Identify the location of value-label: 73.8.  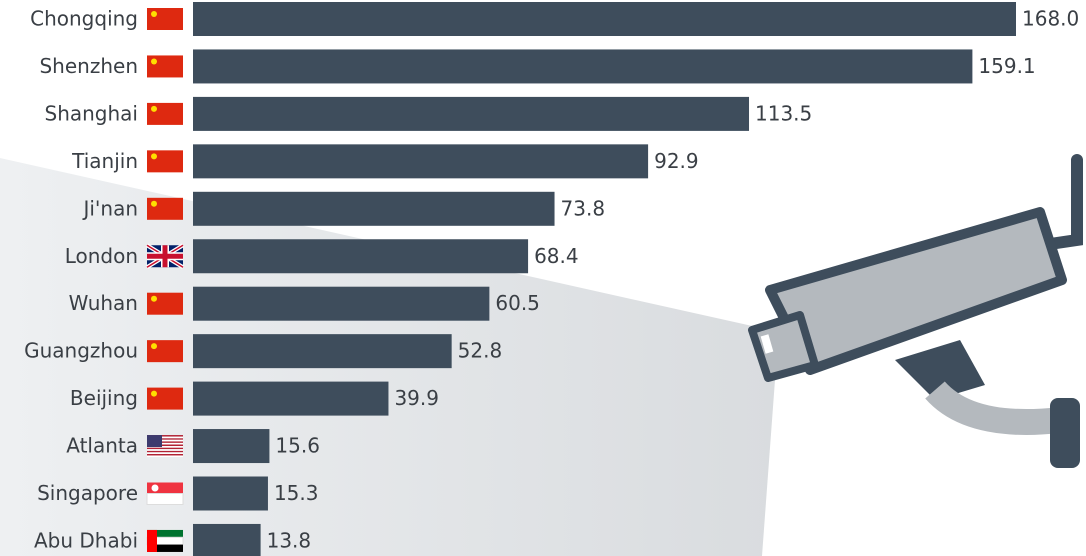
(583, 208).